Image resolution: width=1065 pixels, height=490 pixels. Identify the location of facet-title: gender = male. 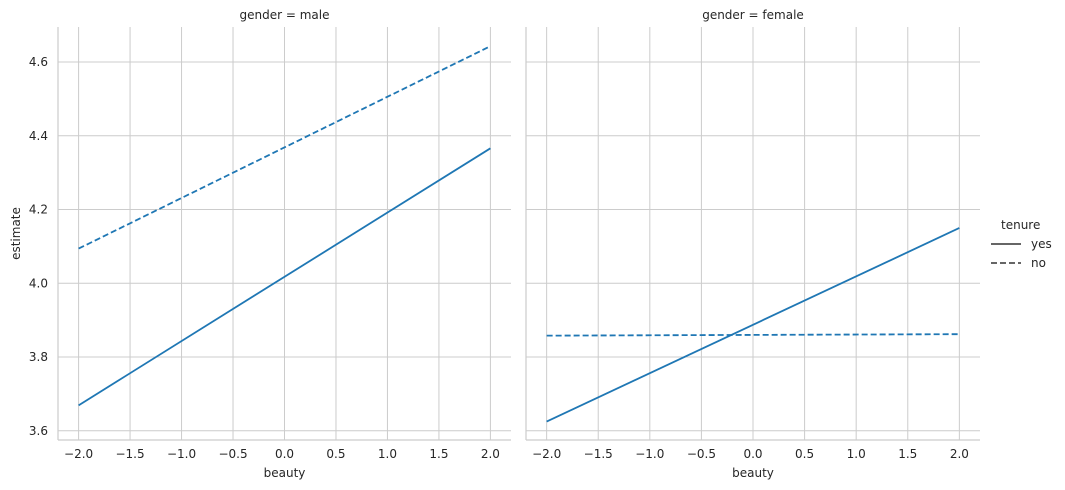
(285, 15).